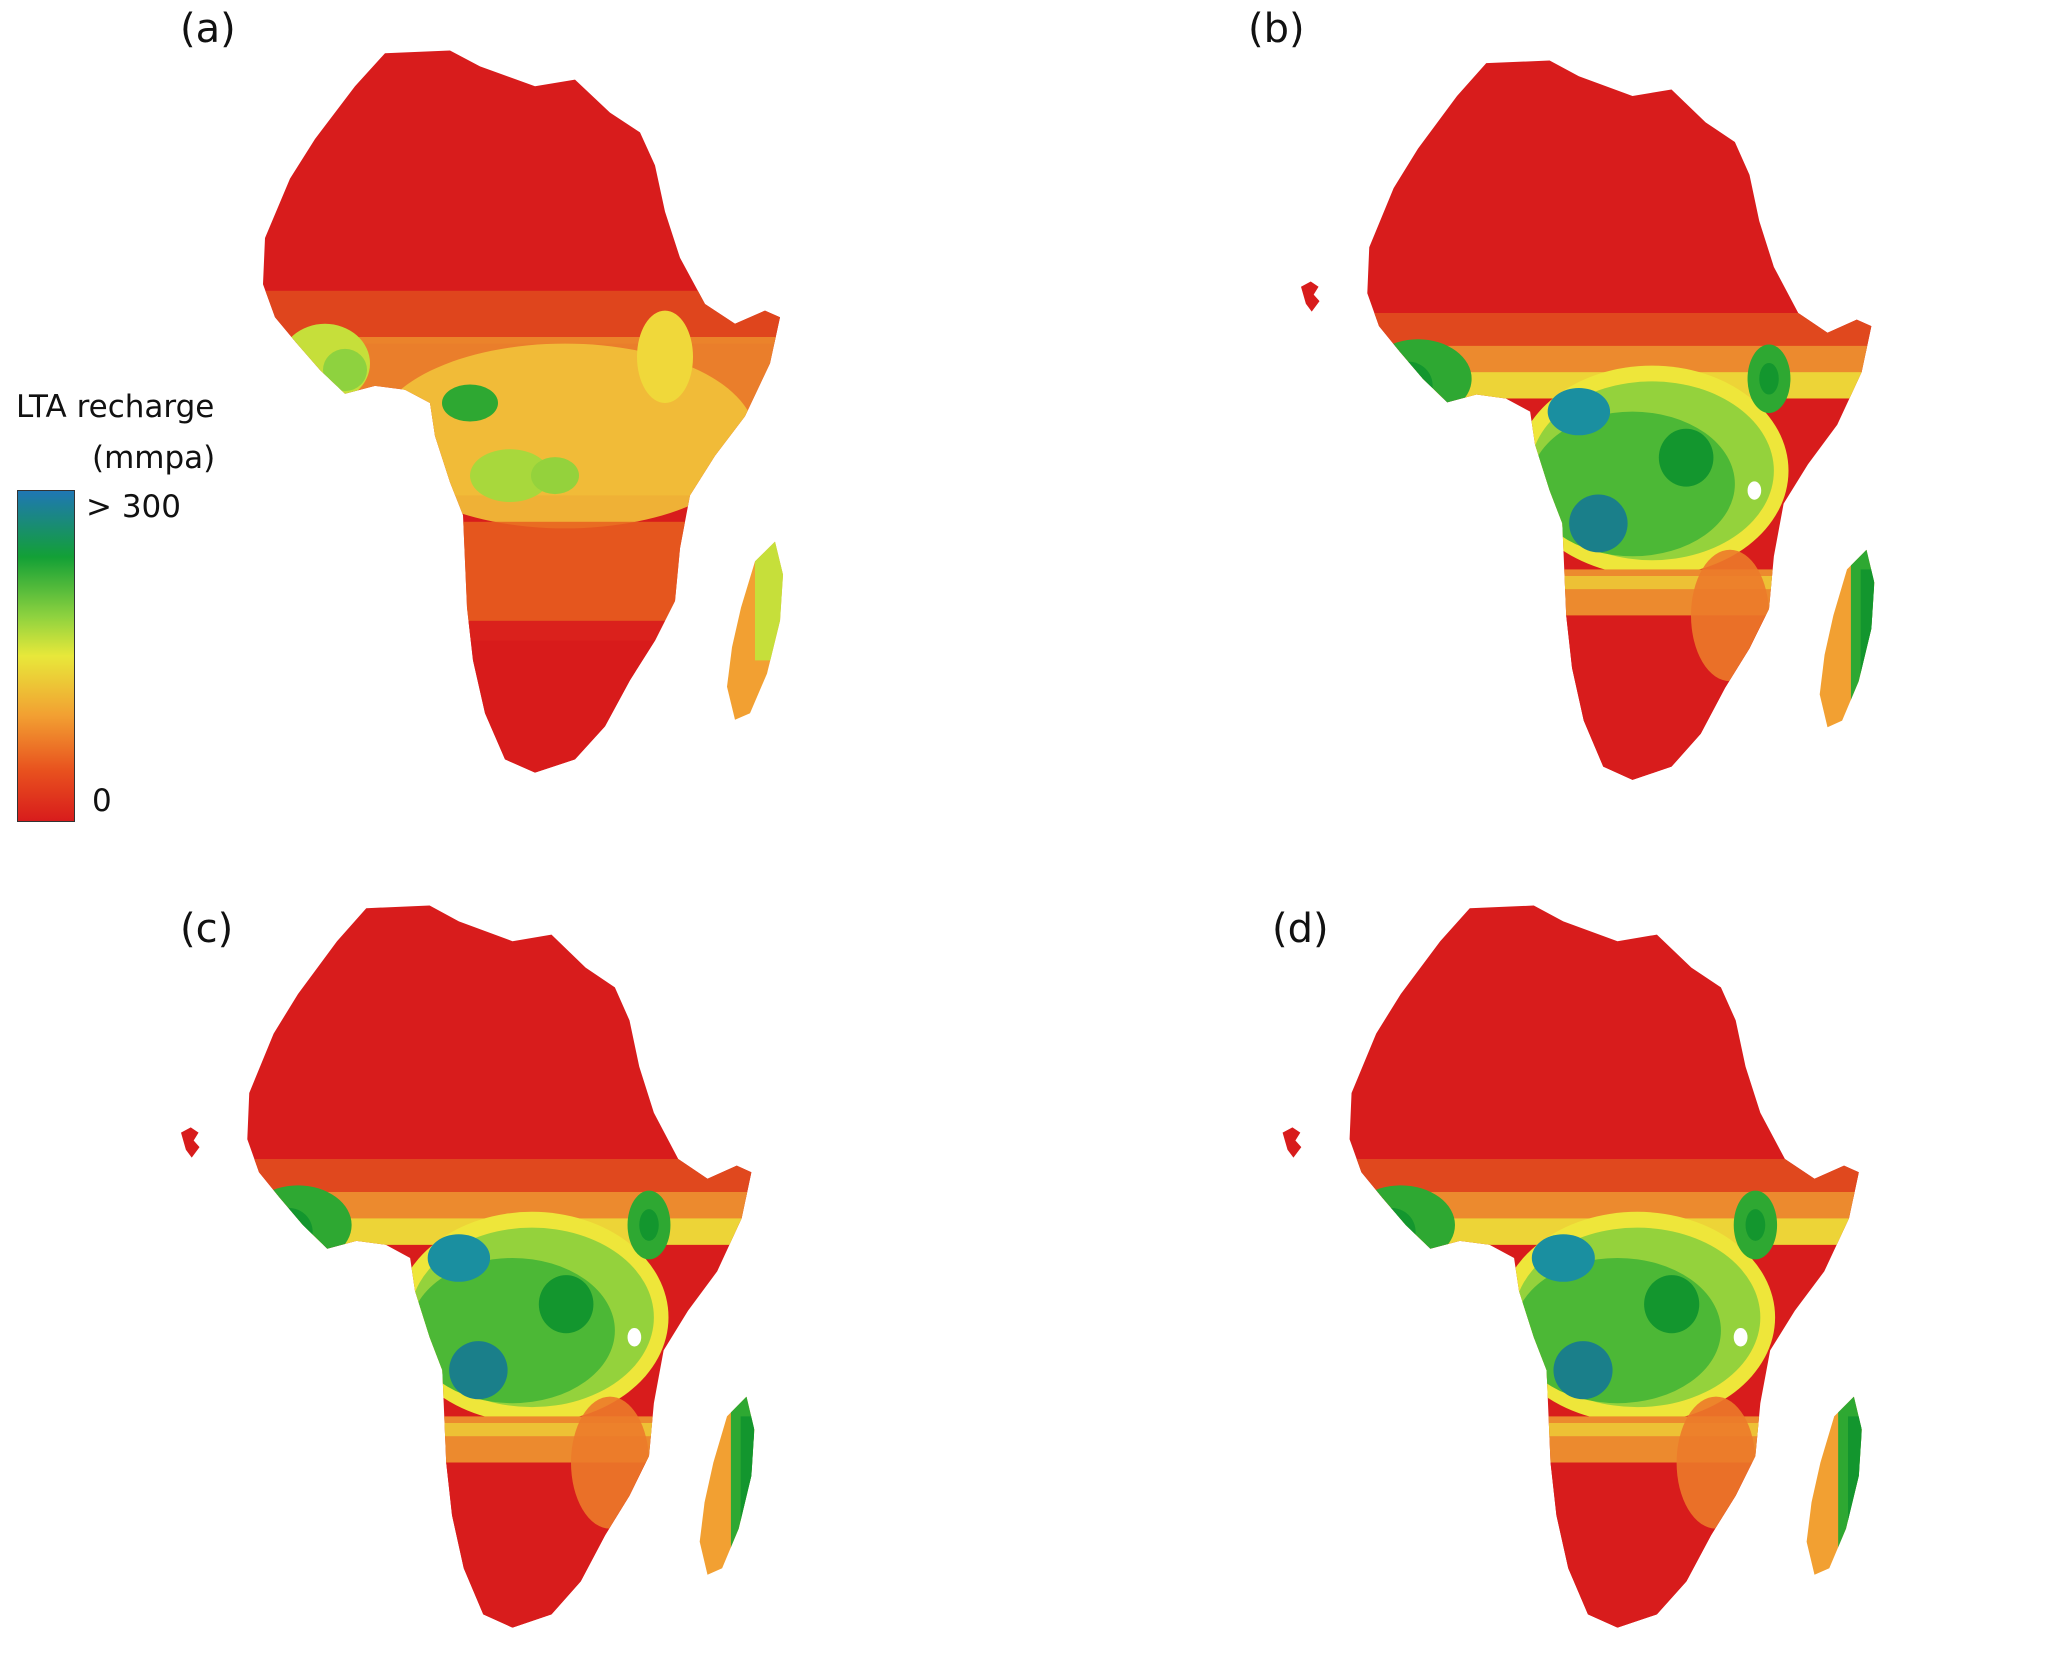 This screenshot has height=1665, width=2067. What do you see at coordinates (1276, 29) in the screenshot?
I see `panel-label-b: (b)` at bounding box center [1276, 29].